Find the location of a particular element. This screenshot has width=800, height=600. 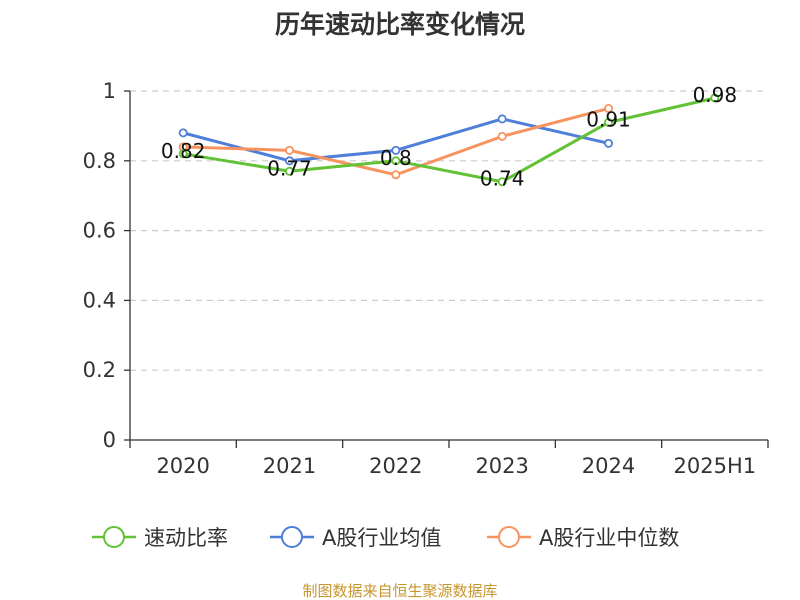

legend-label: 速动比率 is located at coordinates (186, 538).